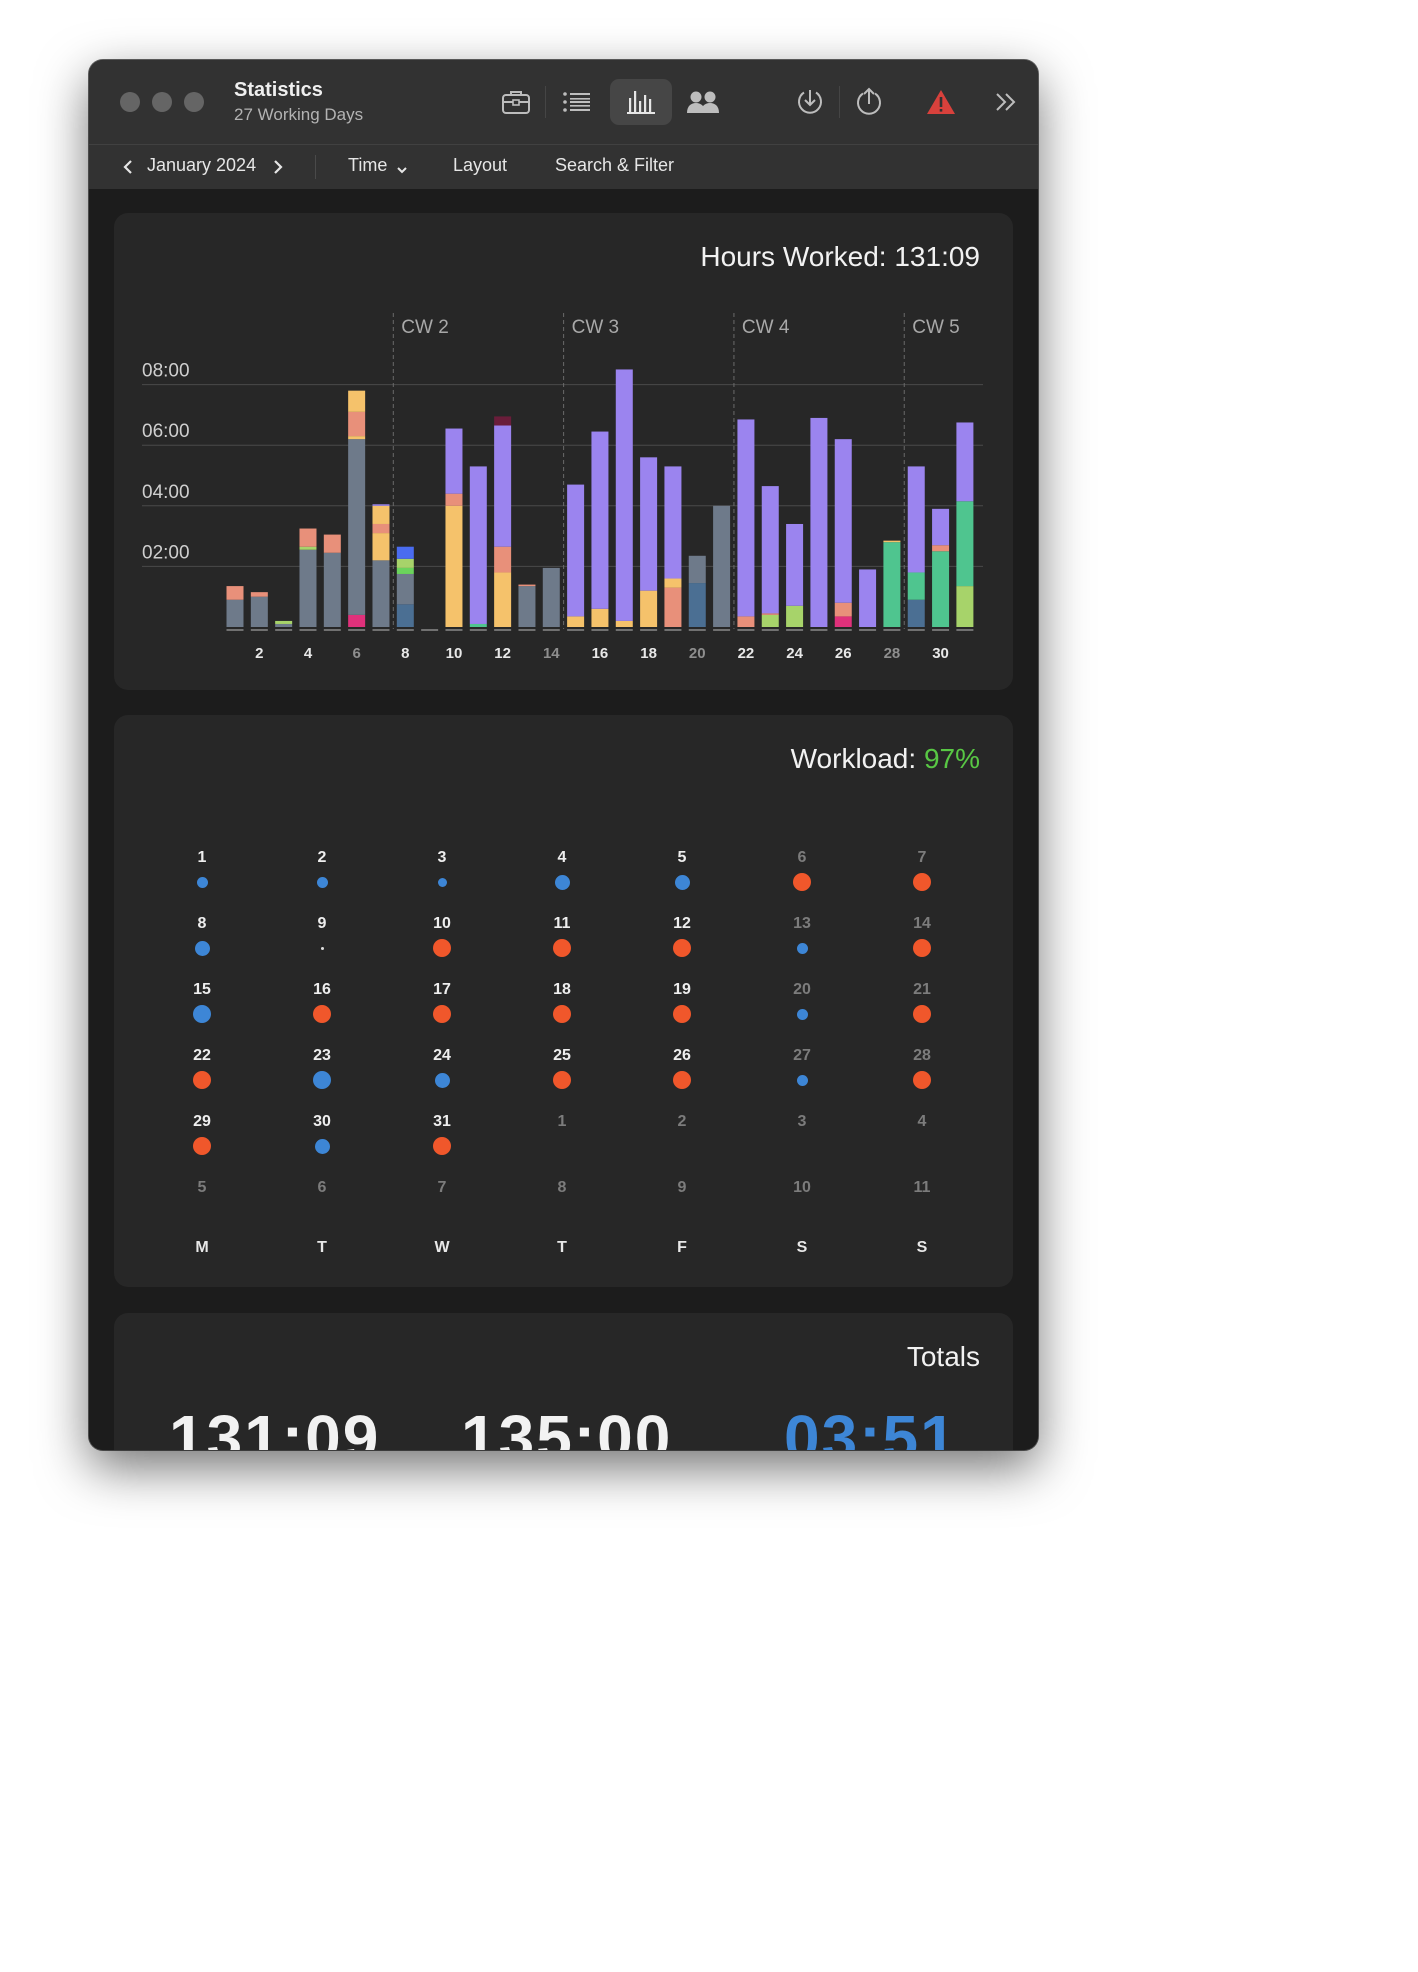 This screenshot has width=1418, height=1972. I want to click on calendar-day-number: 3, so click(802, 1121).